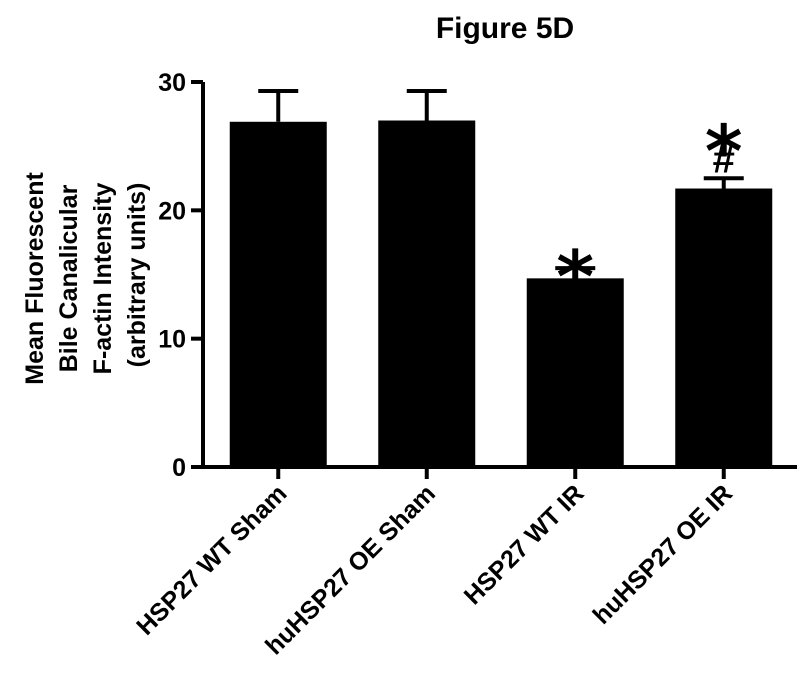 The width and height of the screenshot is (800, 700). I want to click on significance-annotations: *#*, so click(649, 214).